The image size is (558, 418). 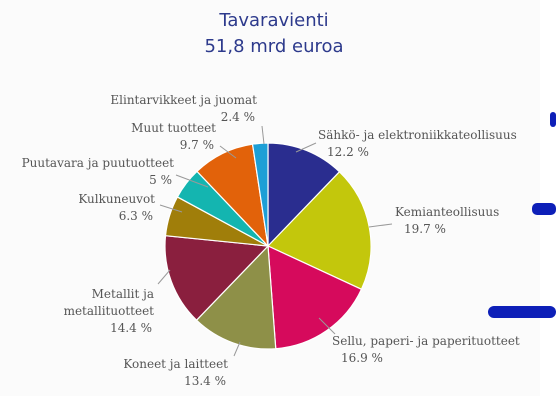 What do you see at coordinates (238, 117) in the screenshot?
I see `slice-value-label: 2.4 %` at bounding box center [238, 117].